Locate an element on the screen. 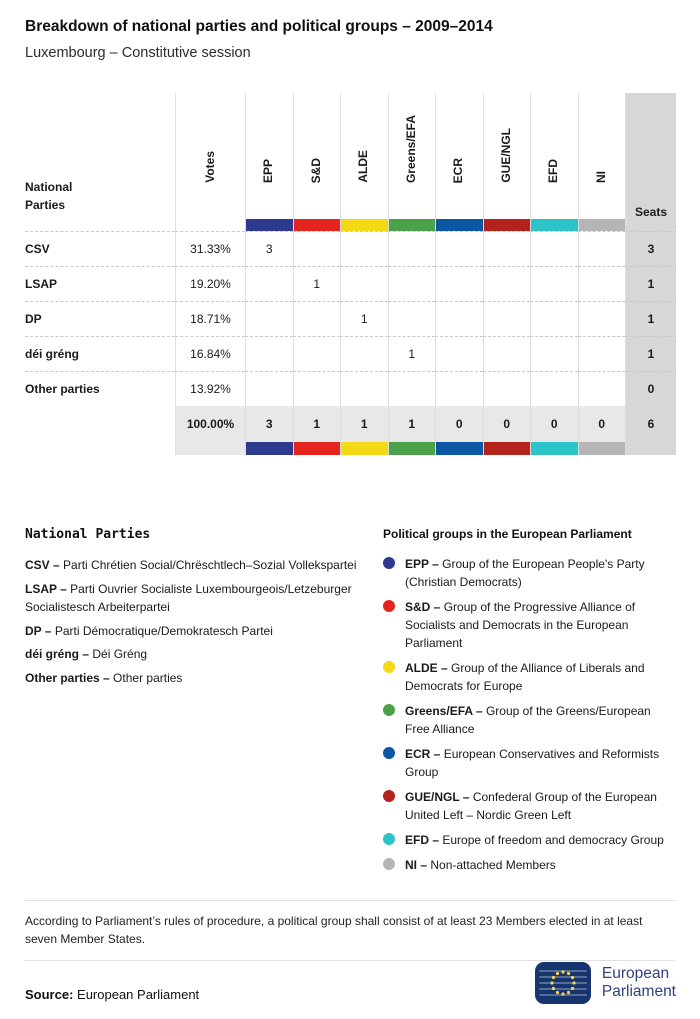  group-header-sd: S&D is located at coordinates (316, 162).